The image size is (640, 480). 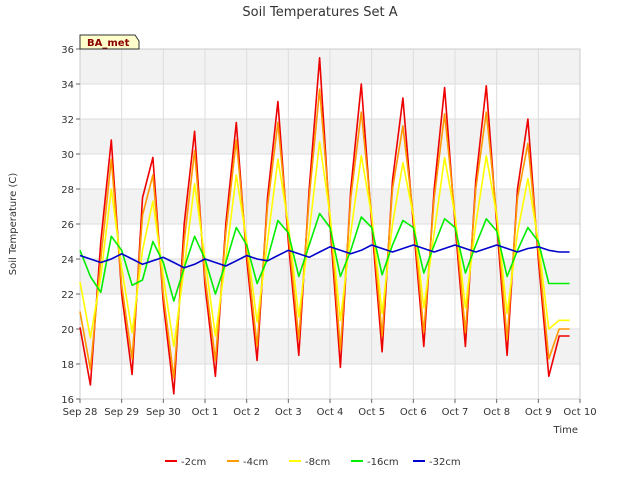 I want to click on y-tick-label: 20, so click(x=67, y=330).